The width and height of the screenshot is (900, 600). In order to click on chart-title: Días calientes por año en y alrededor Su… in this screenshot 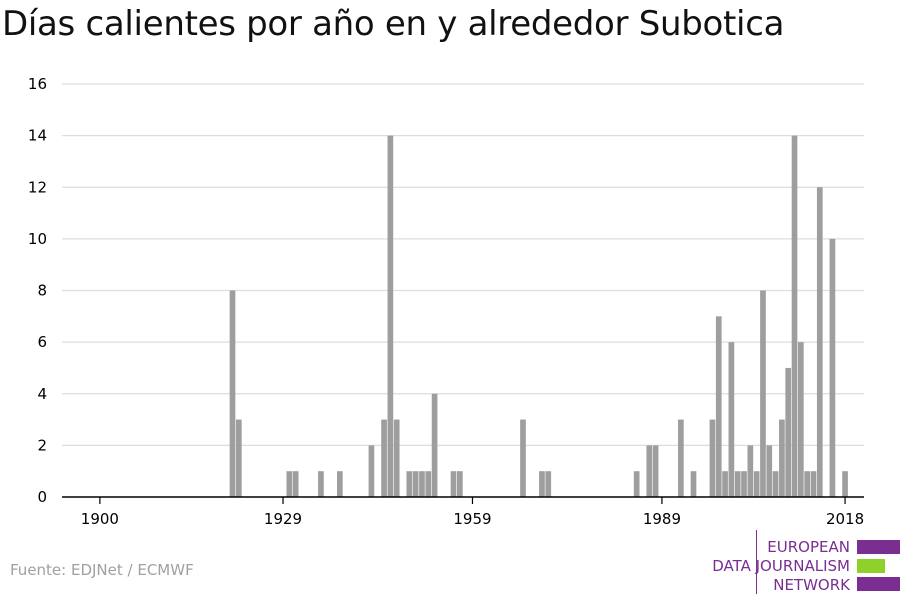, I will do `click(393, 24)`.